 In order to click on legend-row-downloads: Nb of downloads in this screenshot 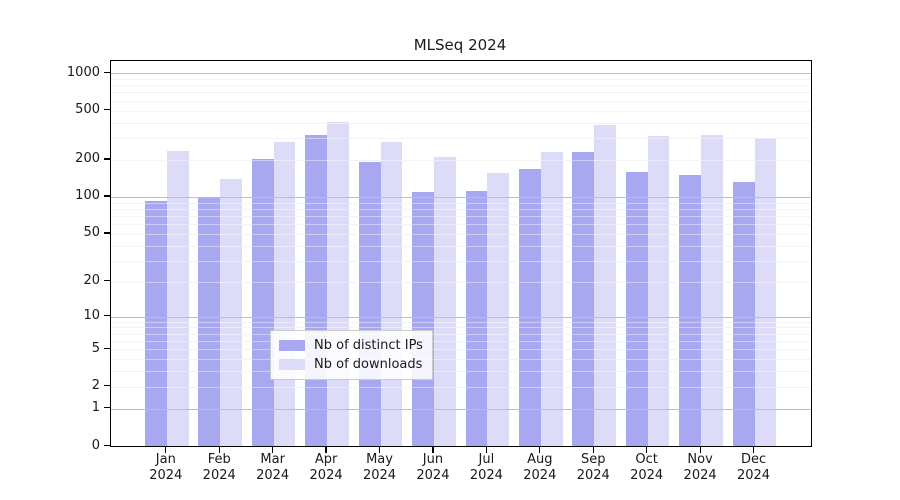, I will do `click(351, 364)`.